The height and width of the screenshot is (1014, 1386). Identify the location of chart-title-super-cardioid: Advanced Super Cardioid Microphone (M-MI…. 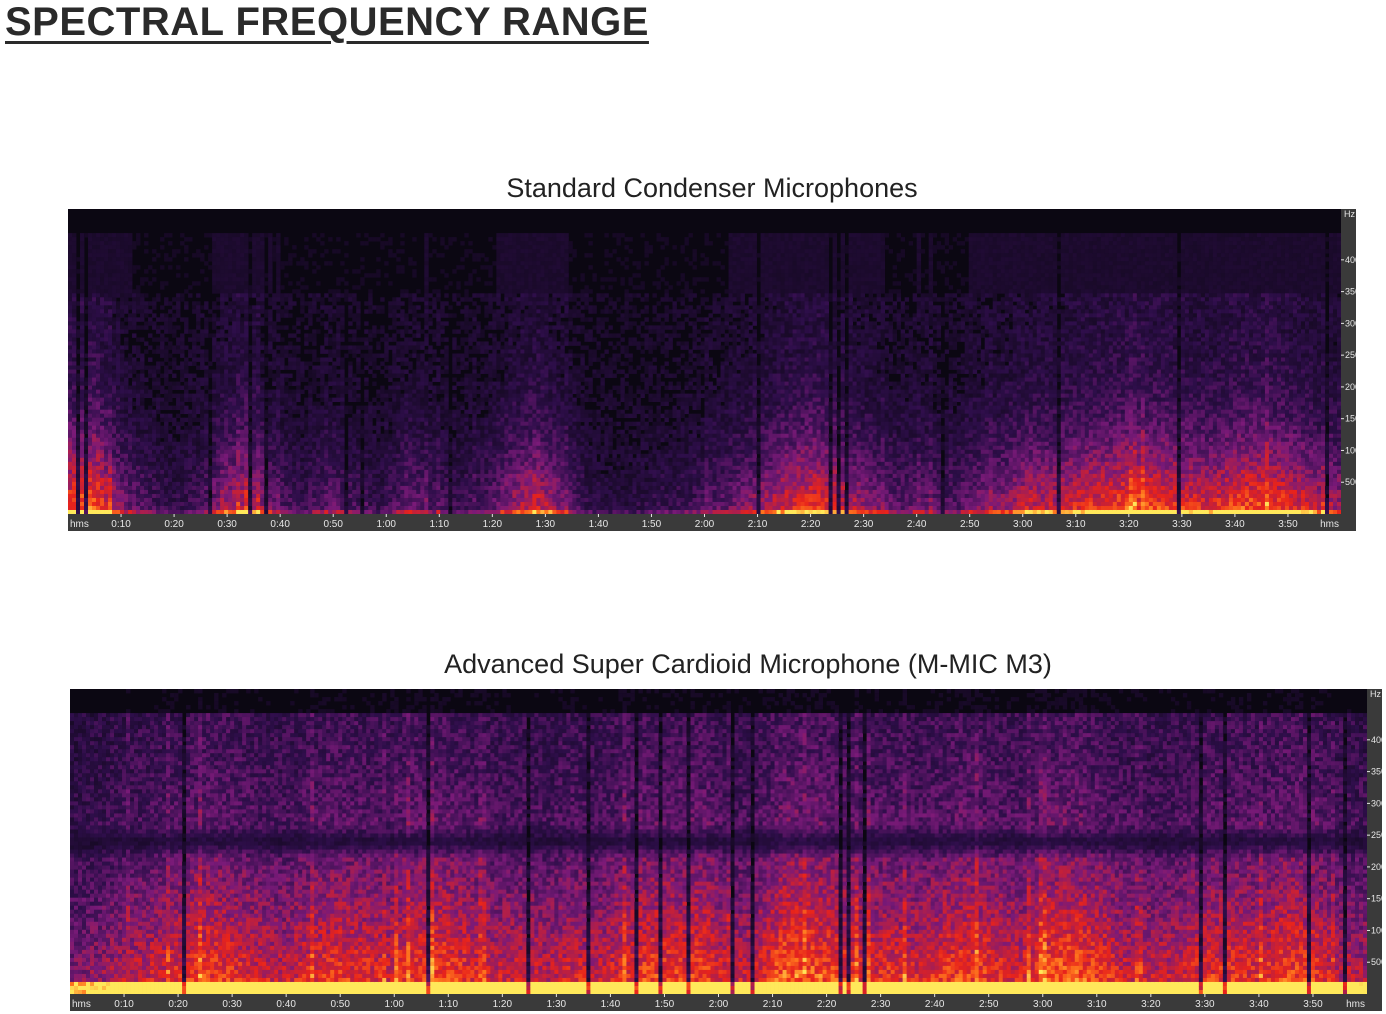
(729, 664).